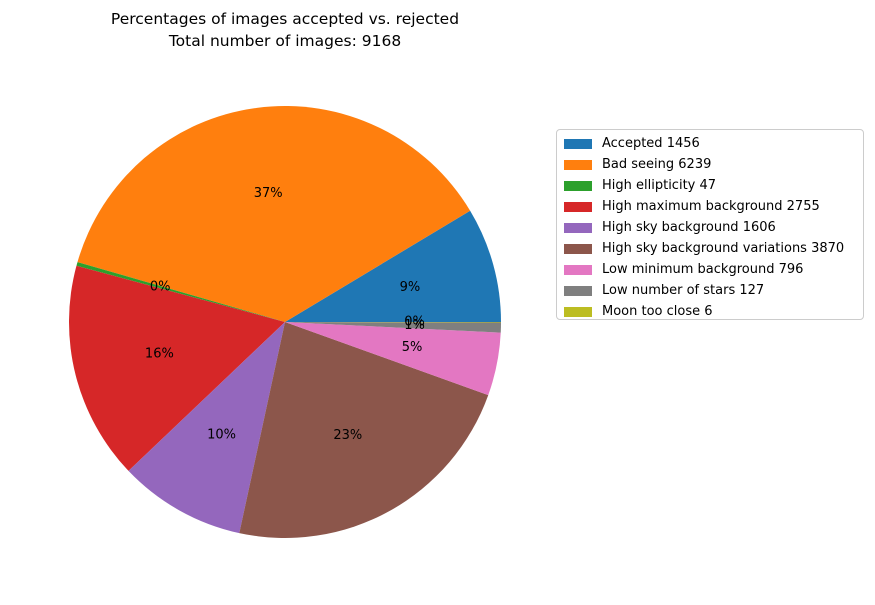  Describe the element at coordinates (285, 41) in the screenshot. I see `chart-subtitle: Total number of images: 9168` at that location.